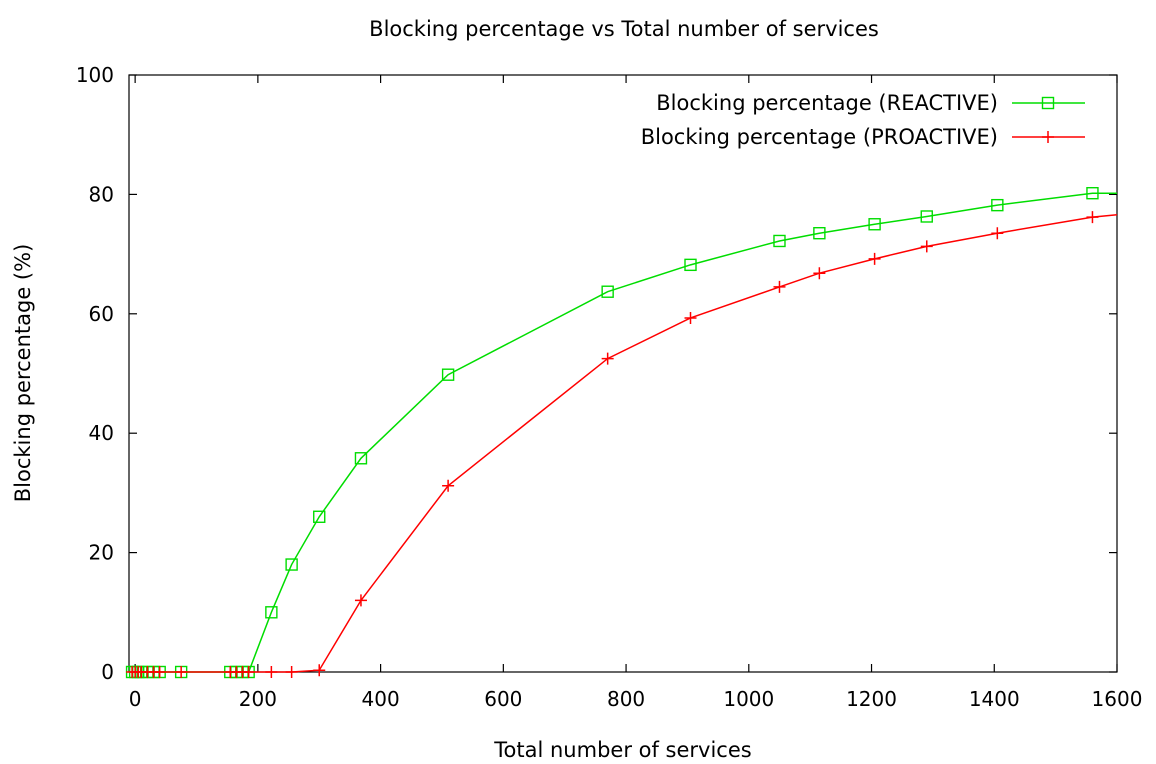 This screenshot has width=1156, height=764. What do you see at coordinates (23, 373) in the screenshot?
I see `y-axis-label: Blocking percentage (%)` at bounding box center [23, 373].